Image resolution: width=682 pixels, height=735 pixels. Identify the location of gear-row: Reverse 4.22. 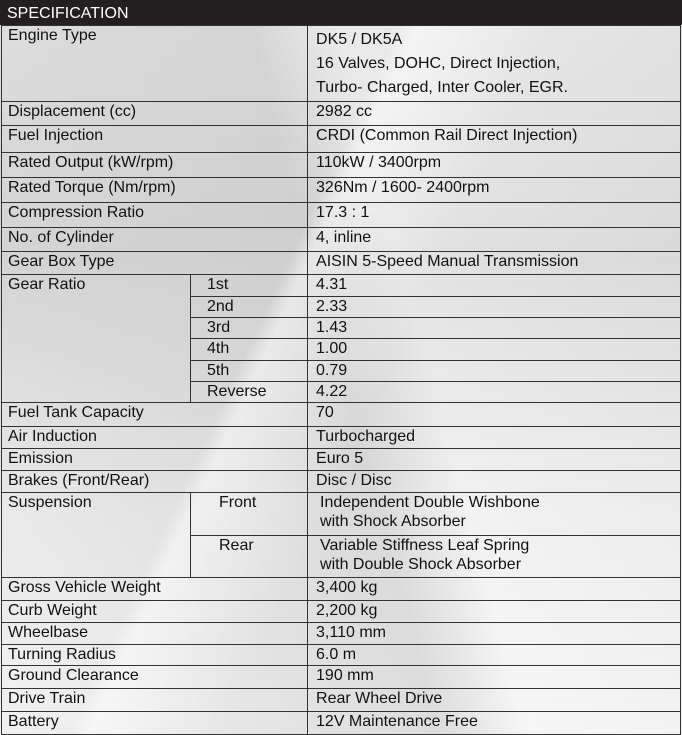
(341, 392).